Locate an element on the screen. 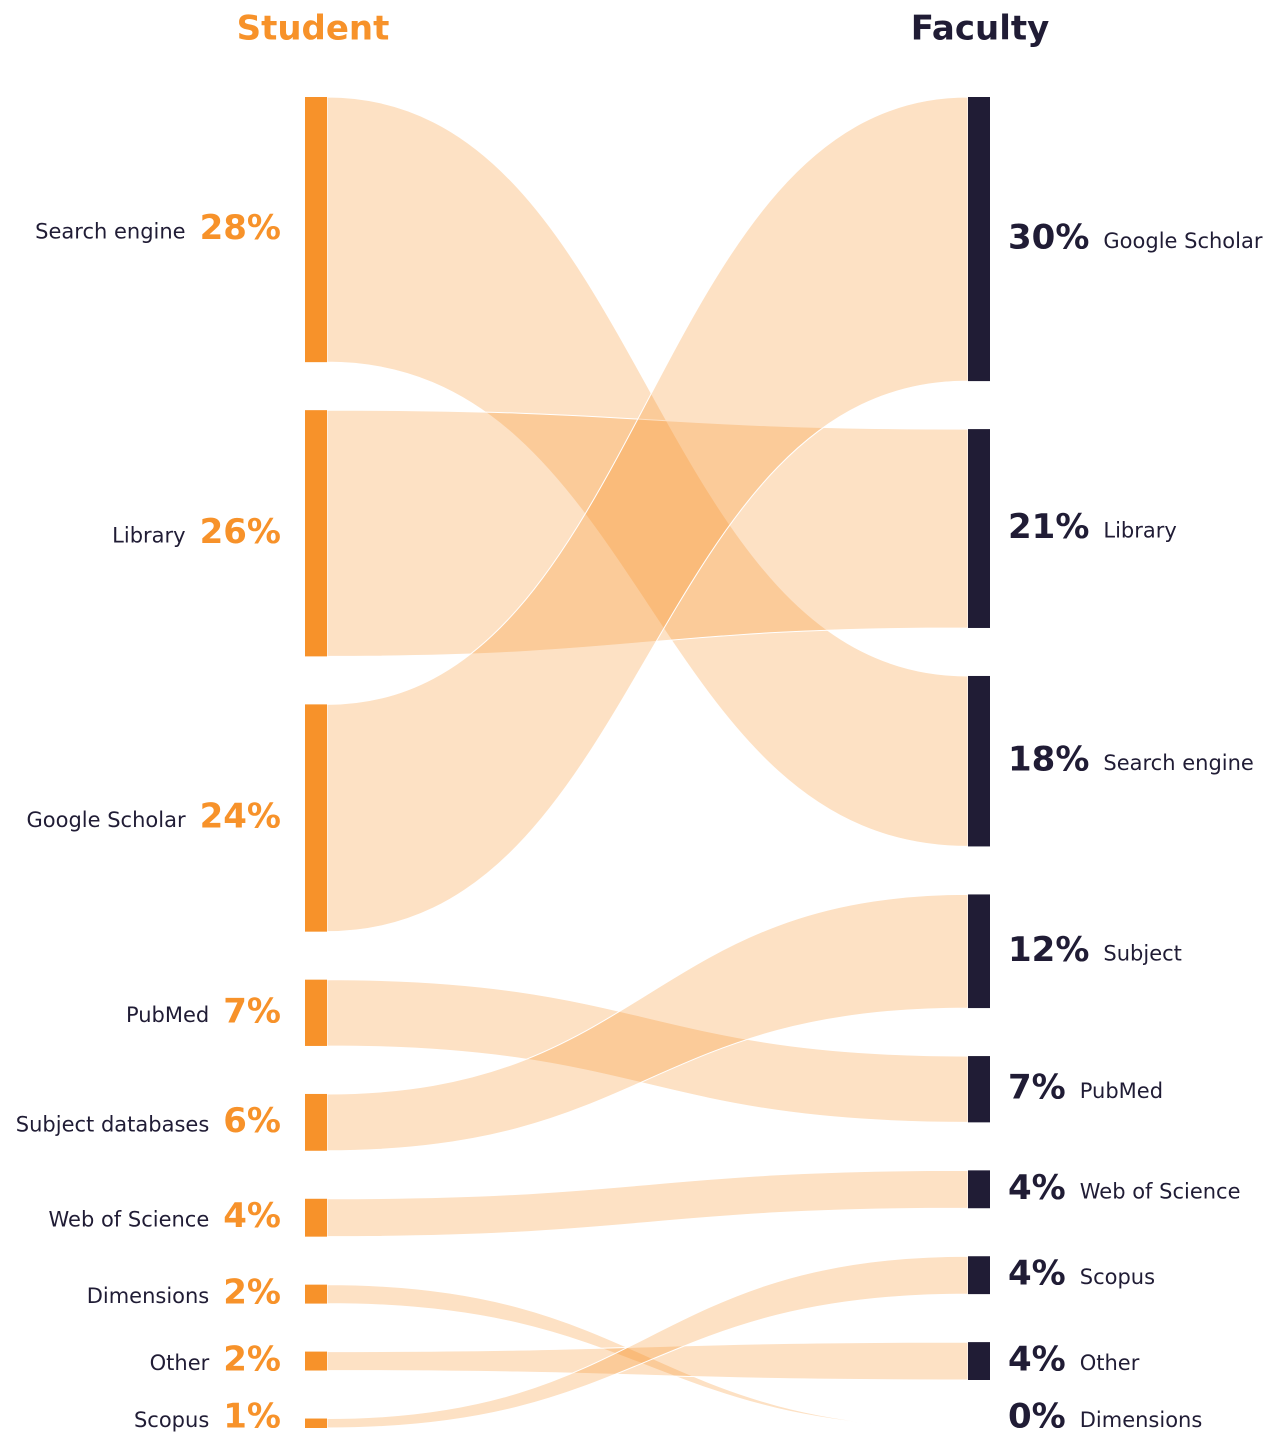 Image resolution: width=1271 pixels, height=1443 pixels. value-label: 1% is located at coordinates (252, 1417).